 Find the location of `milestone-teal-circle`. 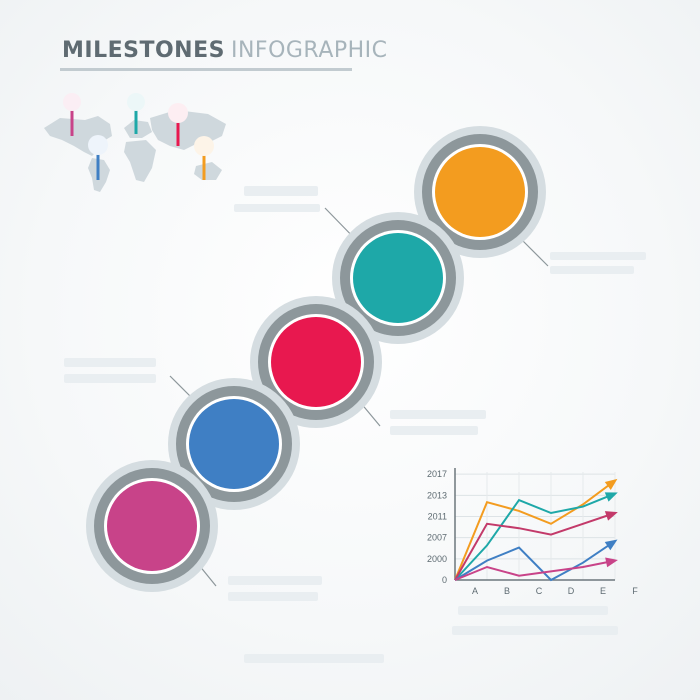

milestone-teal-circle is located at coordinates (398, 278).